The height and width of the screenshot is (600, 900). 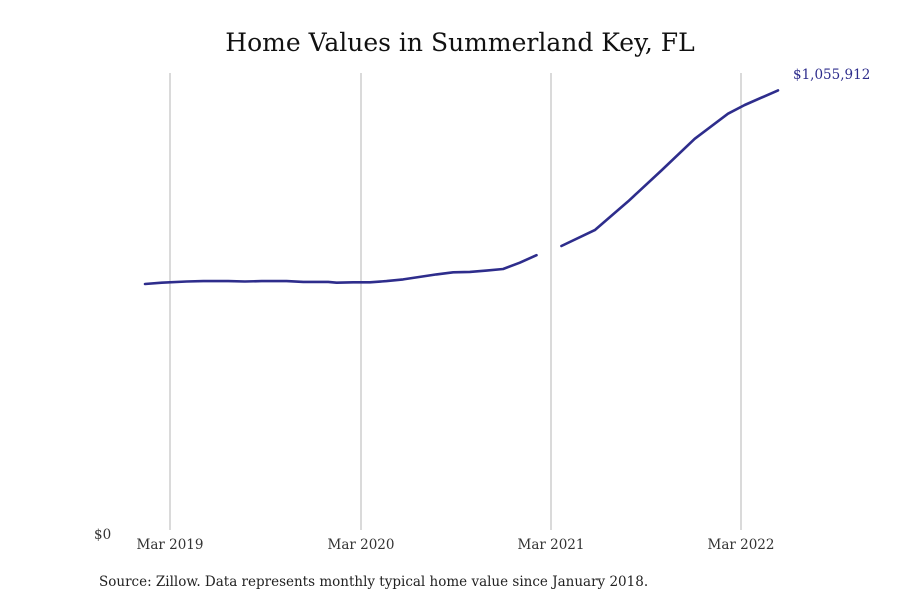 I want to click on x-tick-label: Mar 2021, so click(x=551, y=545).